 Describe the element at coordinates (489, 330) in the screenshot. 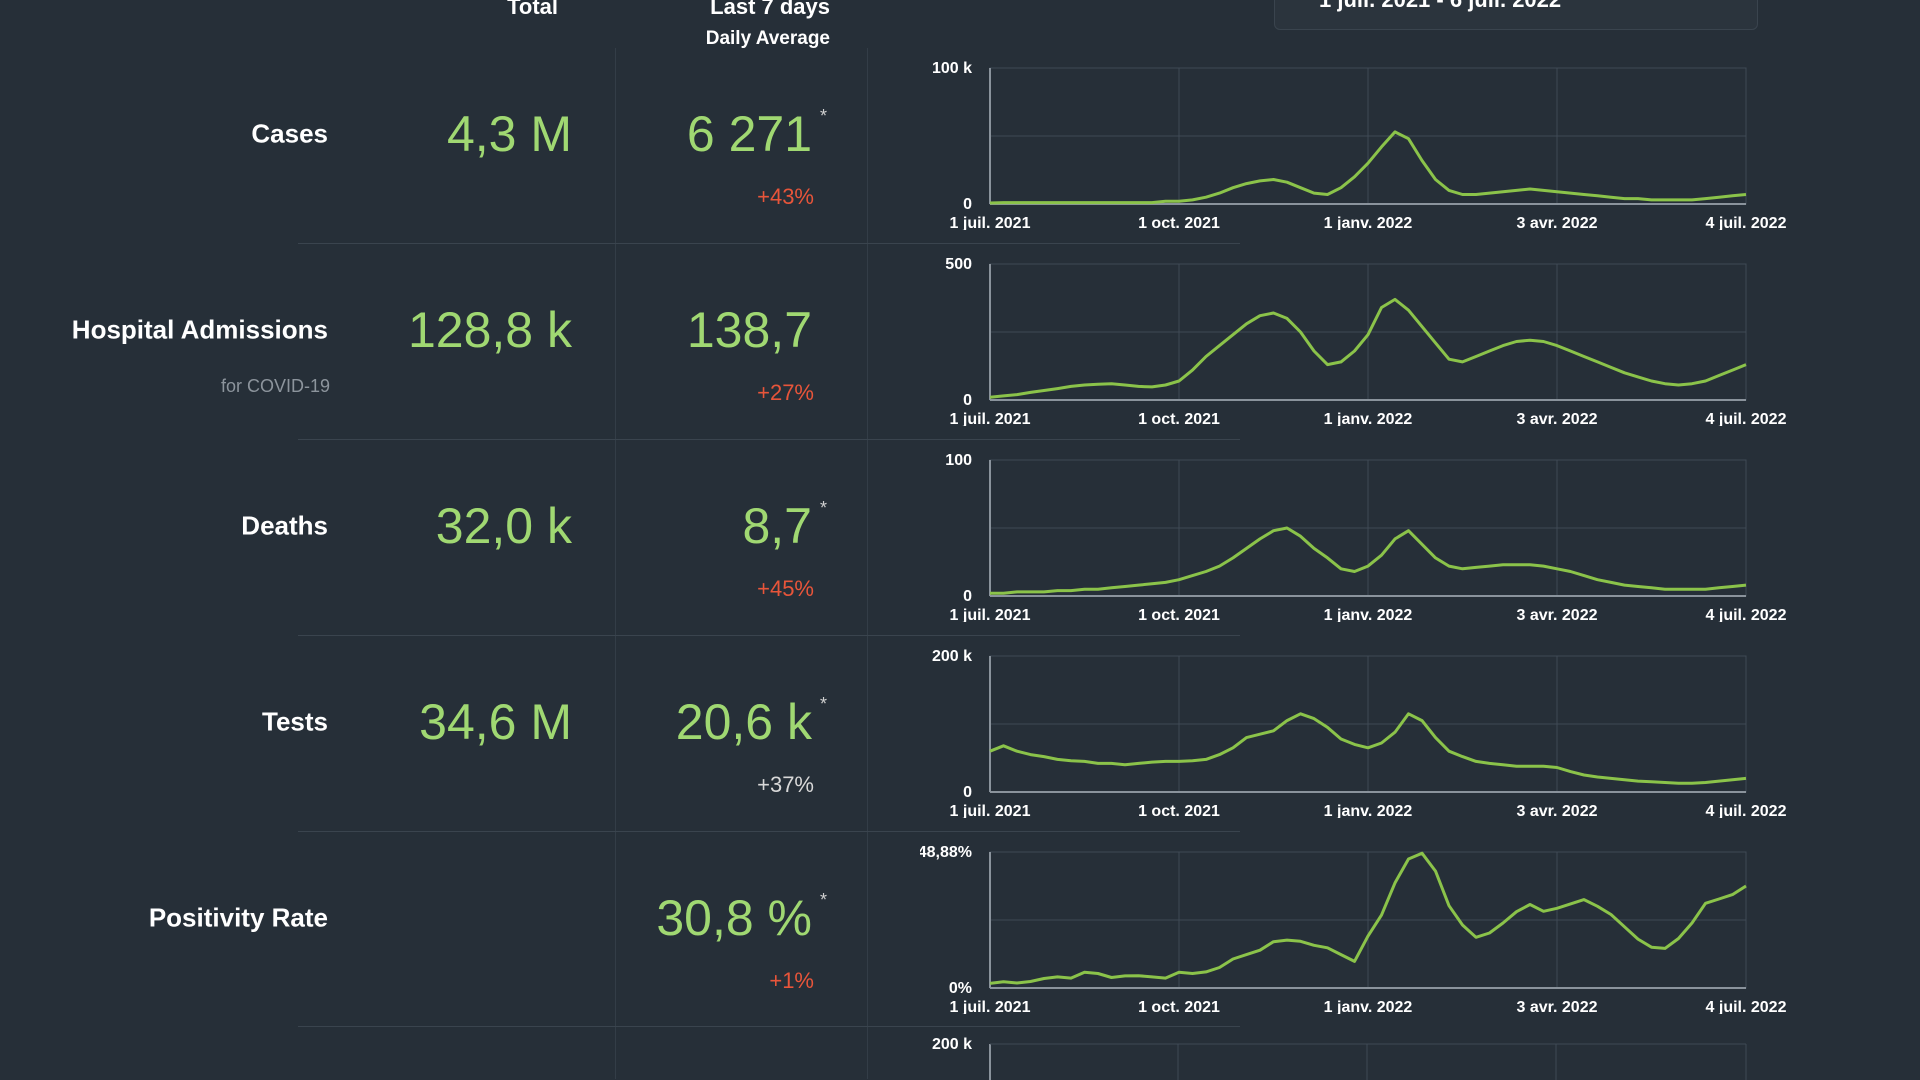

I see `metric-total: 128,8 k` at that location.